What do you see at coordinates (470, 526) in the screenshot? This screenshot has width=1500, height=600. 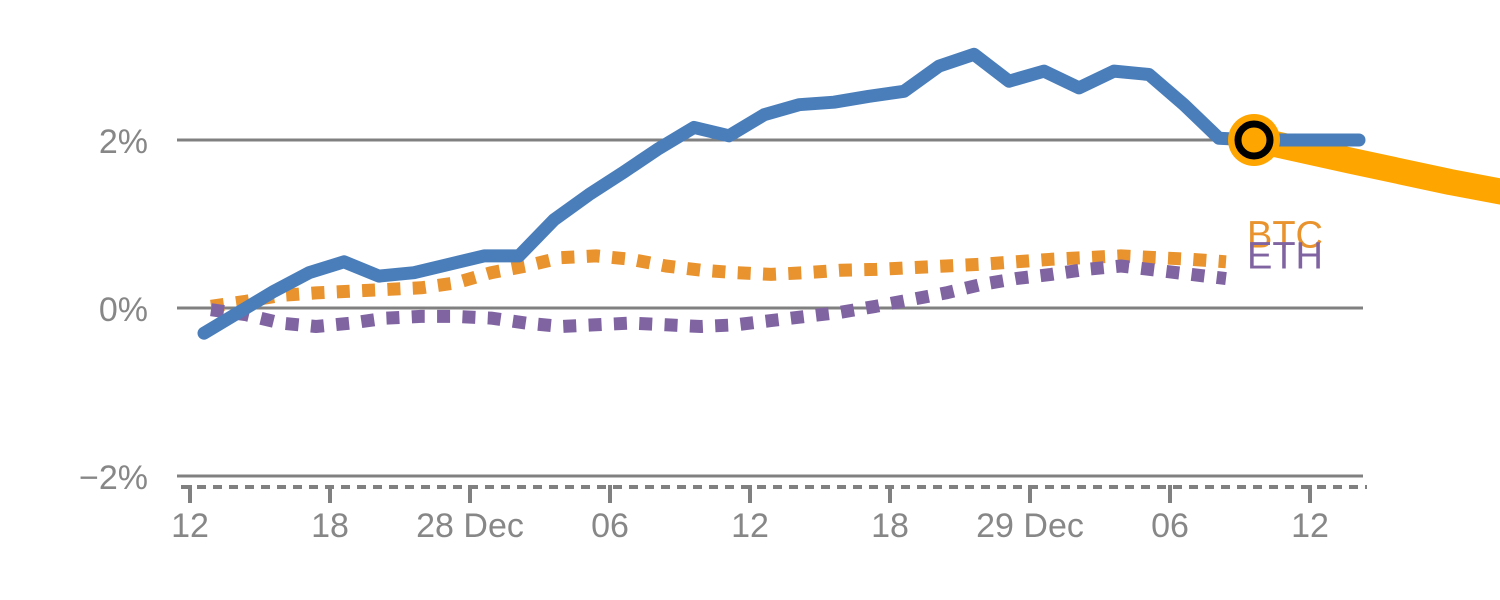 I see `x-axis-label-2: 28 Dec` at bounding box center [470, 526].